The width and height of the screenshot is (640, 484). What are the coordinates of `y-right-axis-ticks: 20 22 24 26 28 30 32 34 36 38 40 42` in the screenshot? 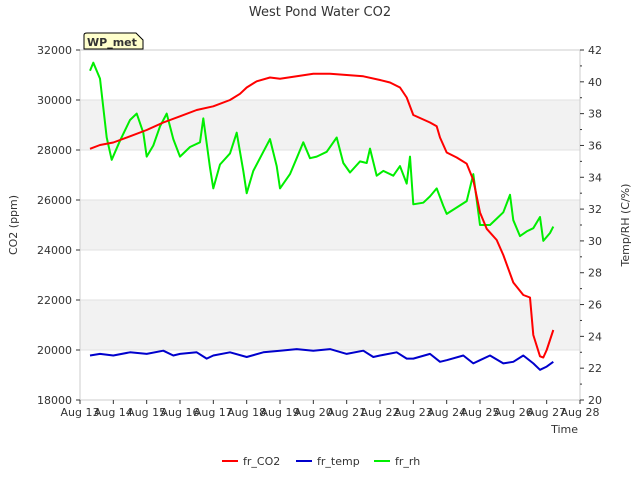 It's located at (591, 225).